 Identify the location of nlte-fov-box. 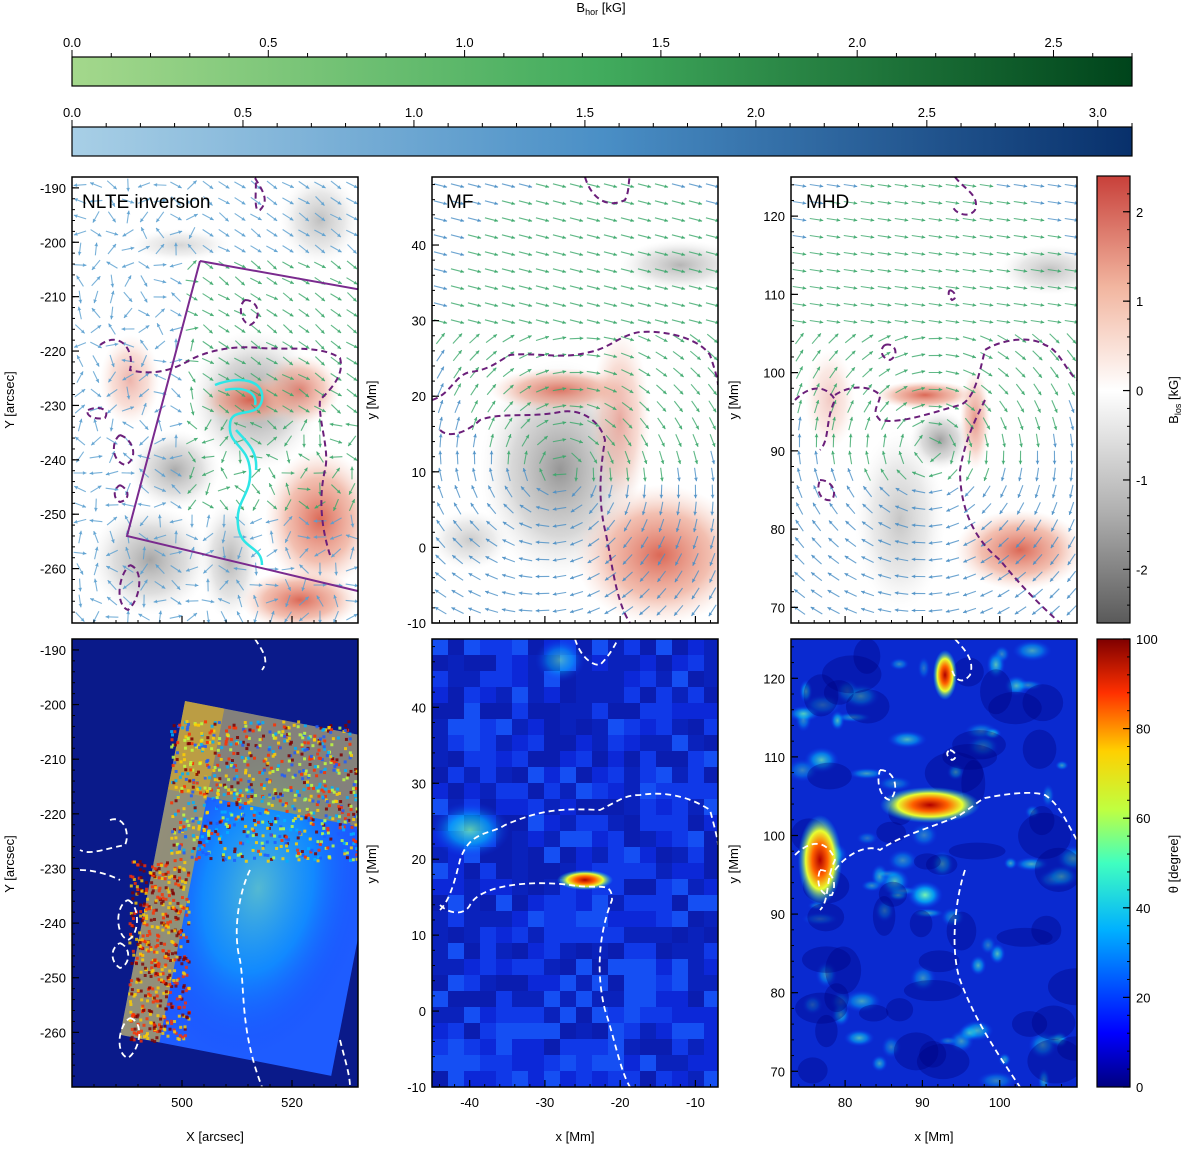
(241, 426).